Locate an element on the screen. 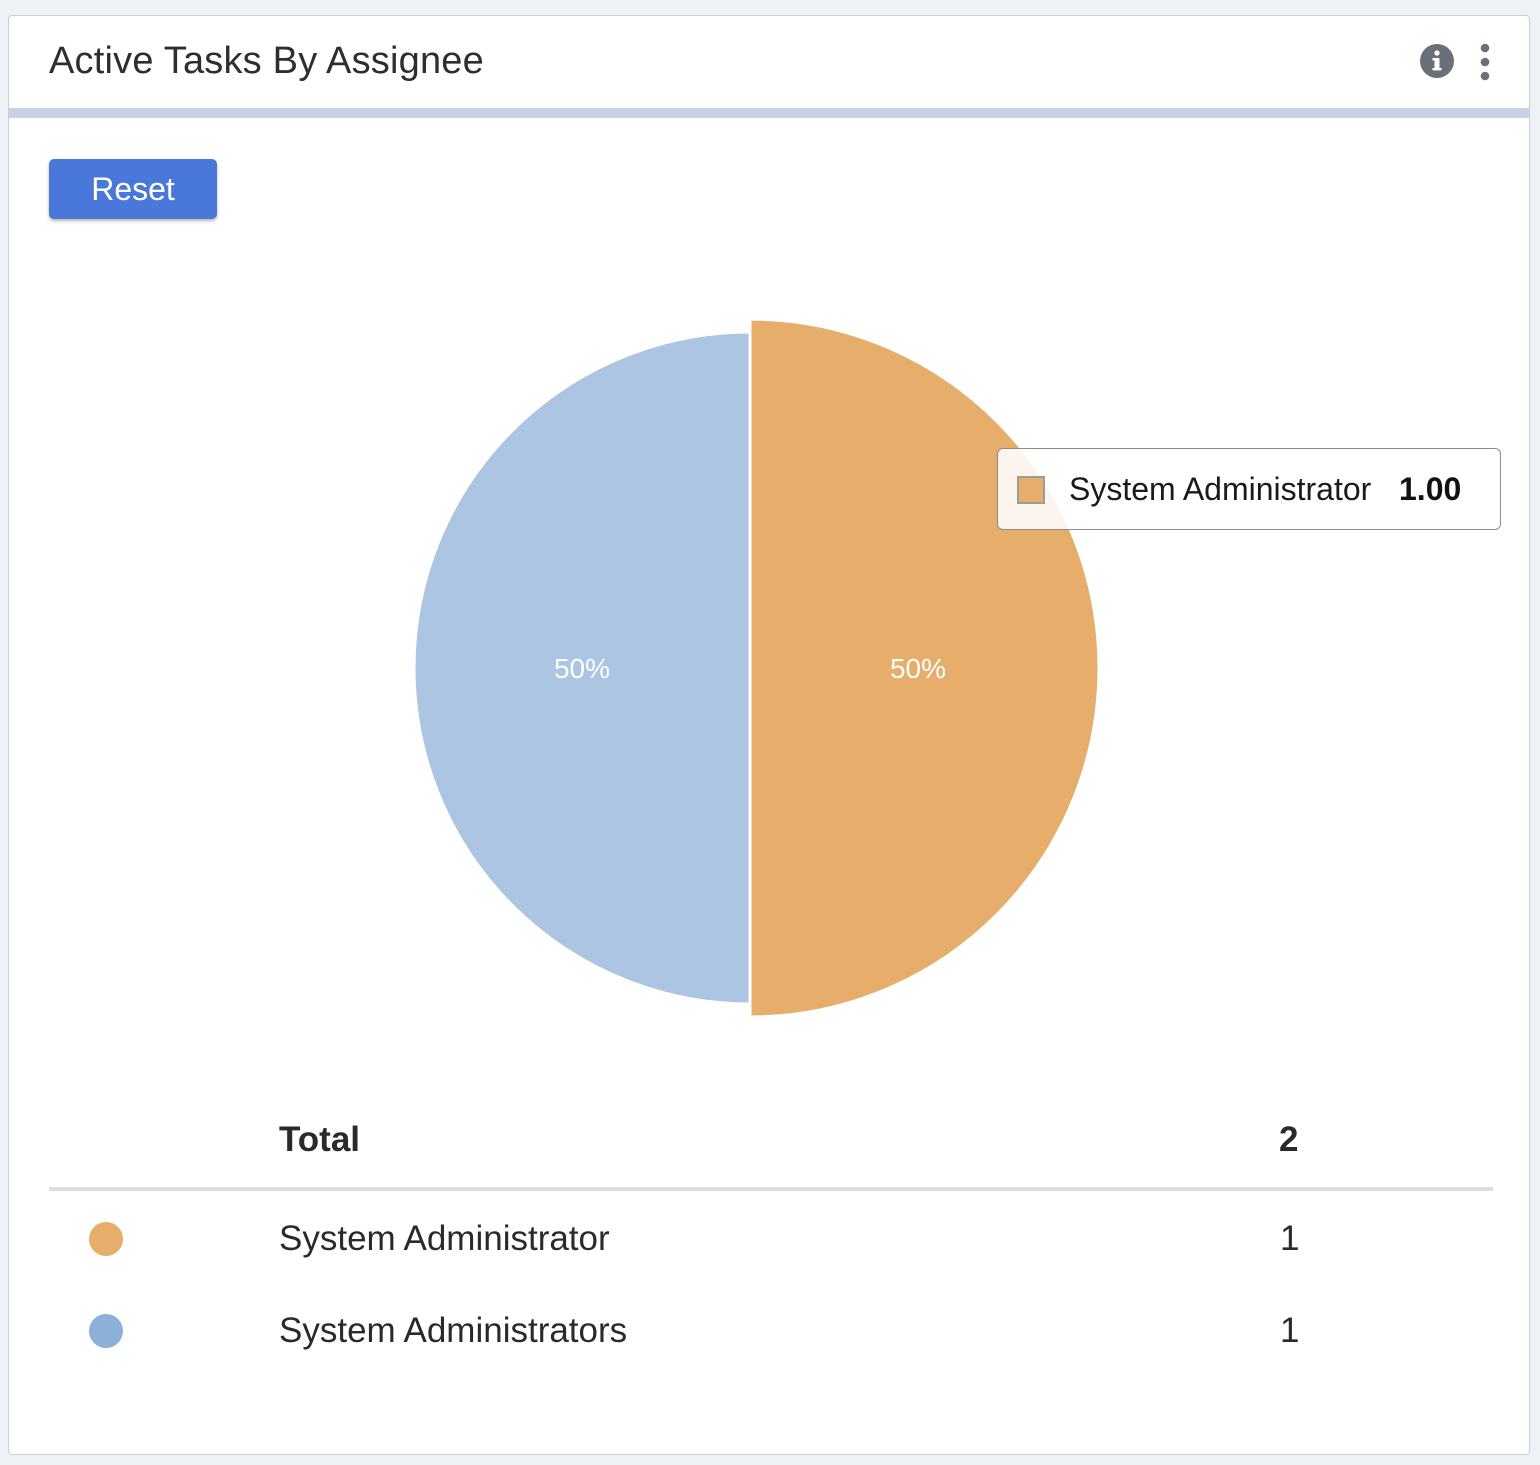 The height and width of the screenshot is (1465, 1540). tooltip-swatch is located at coordinates (1031, 490).